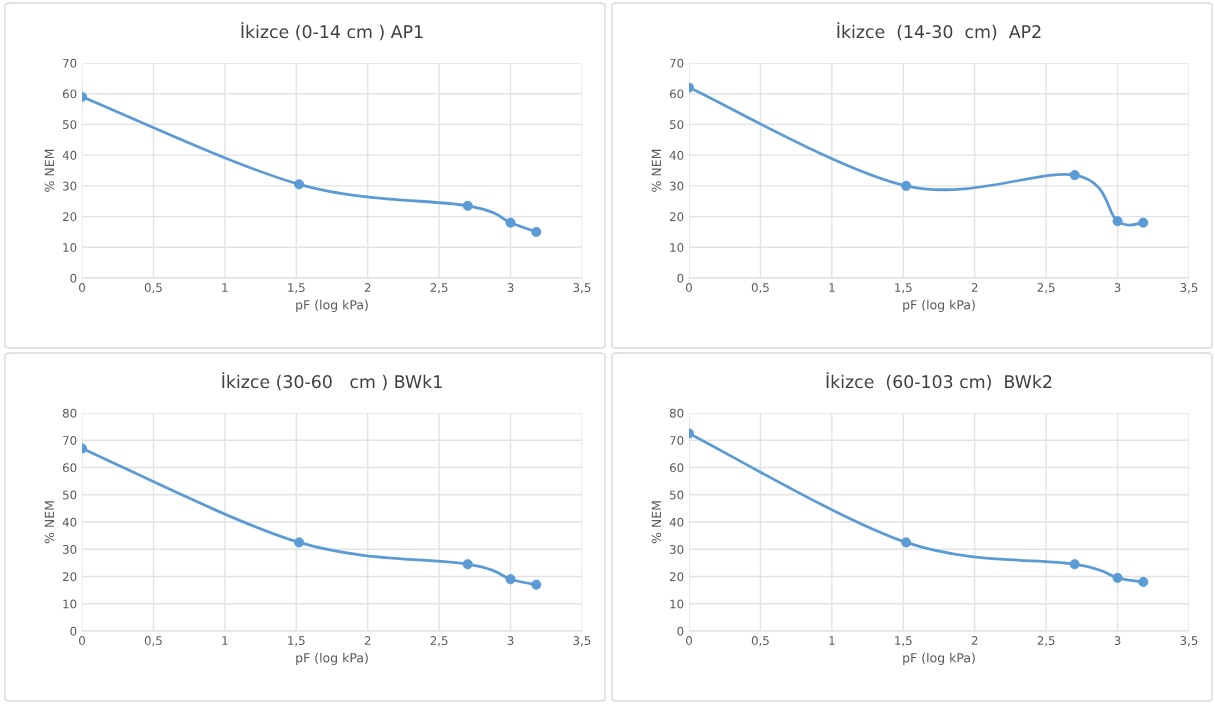  What do you see at coordinates (939, 381) in the screenshot?
I see `chart-title: İkizce (60-103 cm) BWk2` at bounding box center [939, 381].